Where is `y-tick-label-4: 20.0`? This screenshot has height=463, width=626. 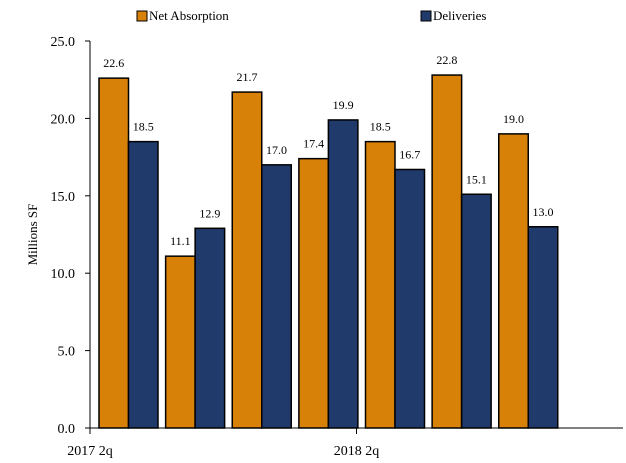 y-tick-label-4: 20.0 is located at coordinates (63, 119).